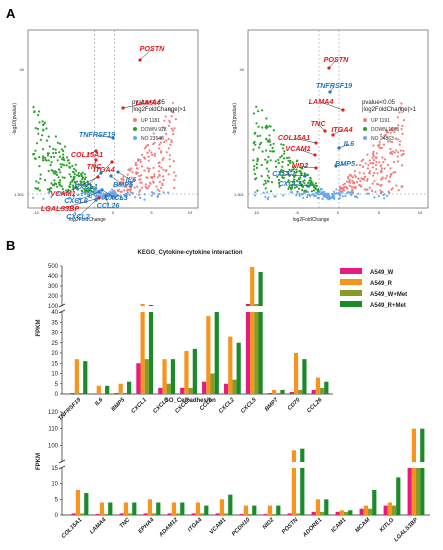  Describe the element at coordinates (54, 334) in the screenshot. I see `y-tick-label: 30` at that location.